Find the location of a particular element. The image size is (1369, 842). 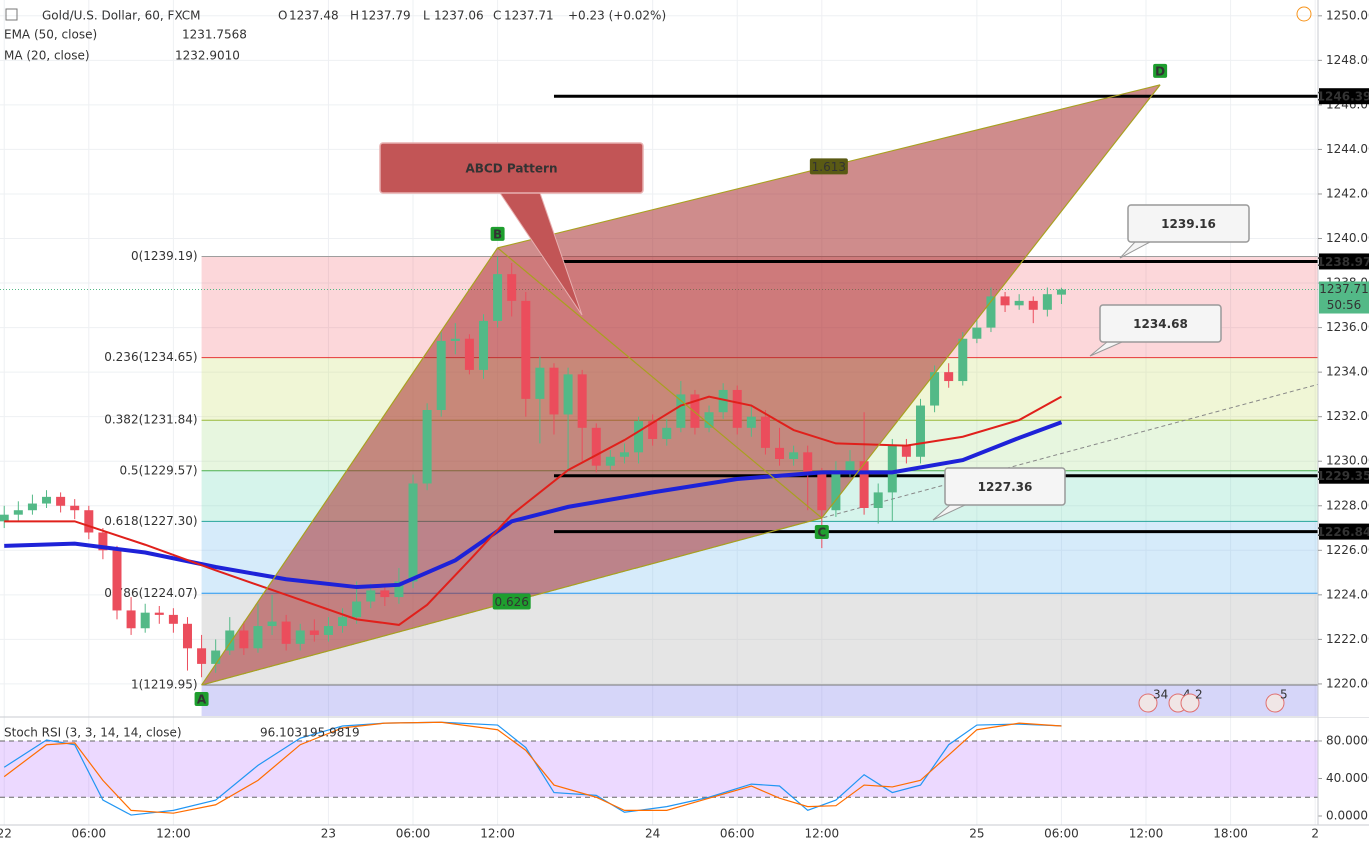

legend-name: MA (20, close) is located at coordinates (47, 56).